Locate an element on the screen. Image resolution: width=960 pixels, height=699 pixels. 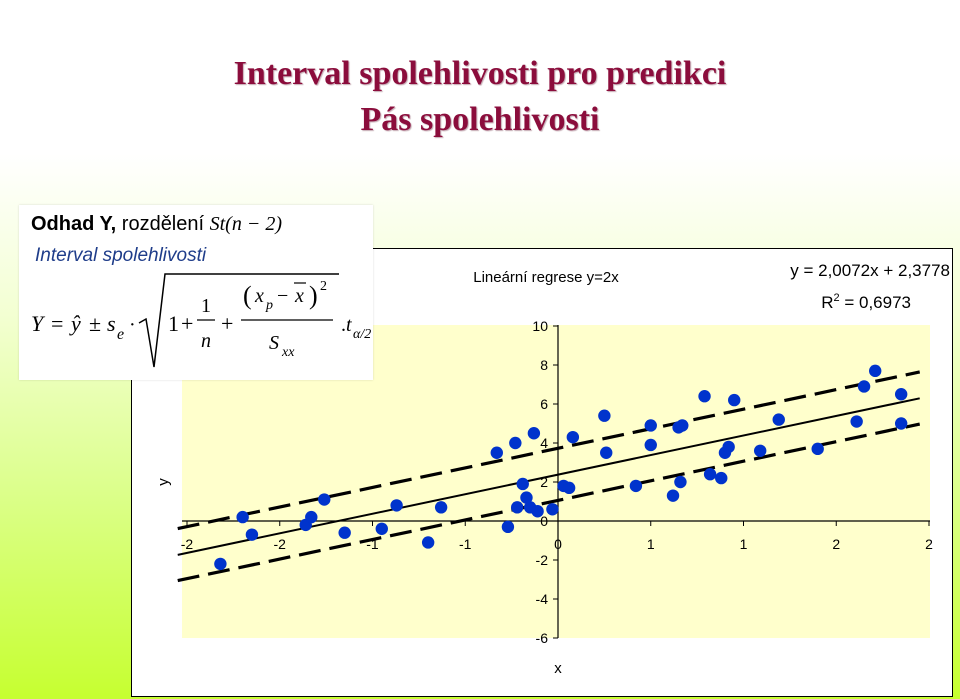
r-squared: R2 = 0,6973 is located at coordinates (866, 302).